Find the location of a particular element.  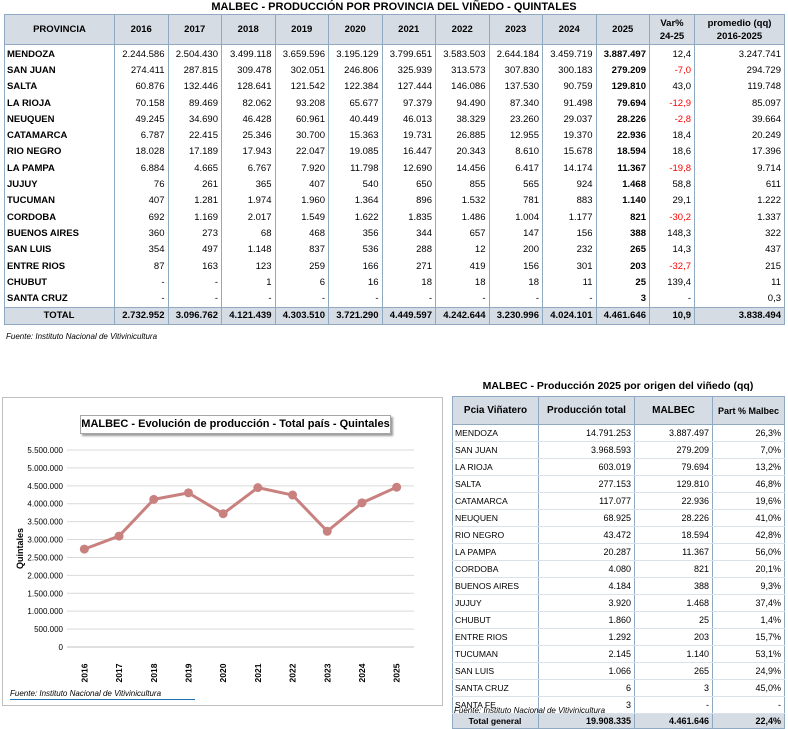

value-cell: 49.245 is located at coordinates (141, 119).